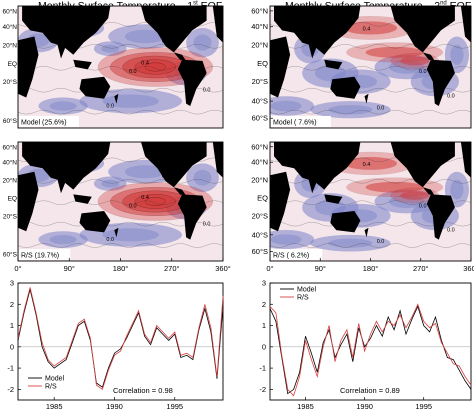  I want to click on lat-tick-label: 20°N, so click(259, 45).